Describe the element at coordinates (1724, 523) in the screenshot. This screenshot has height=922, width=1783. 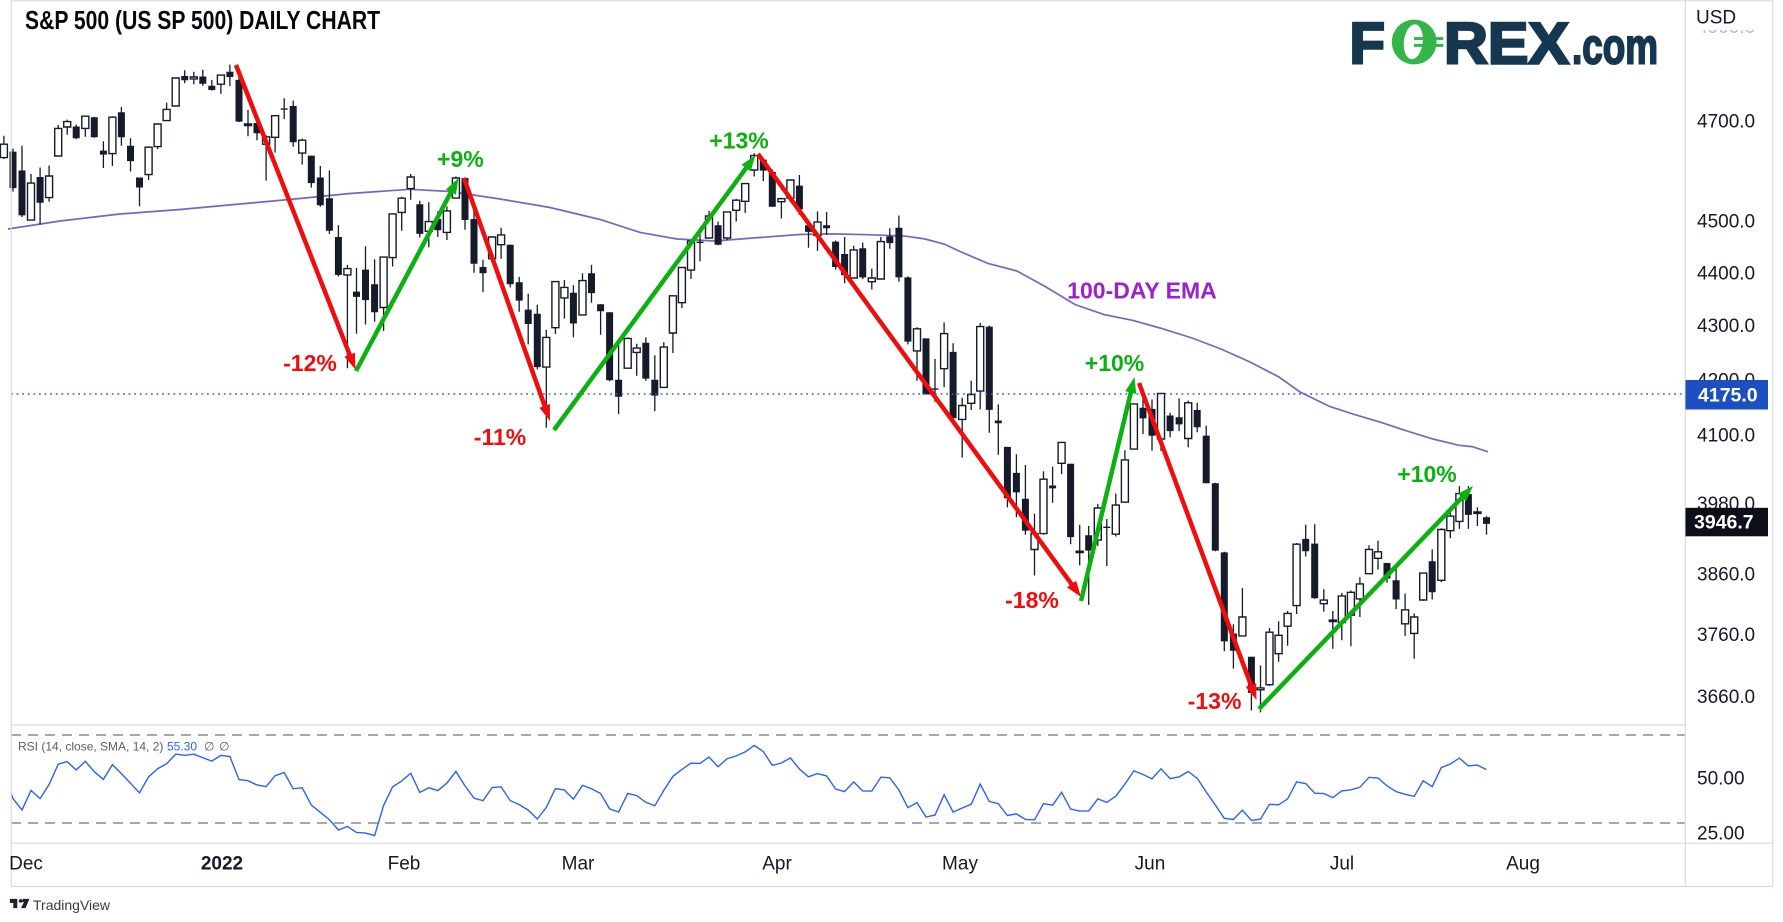
I see `svg-text: 3946.7` at that location.